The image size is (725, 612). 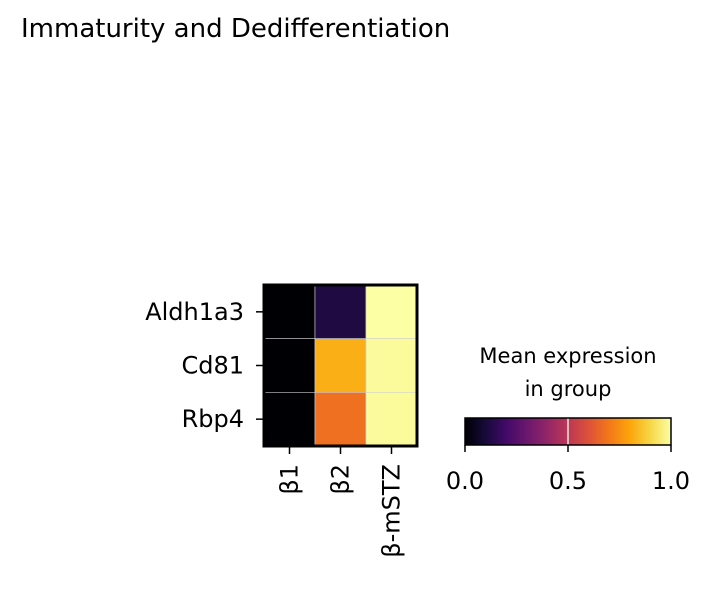 I want to click on row-label: Cd81, so click(x=212, y=366).